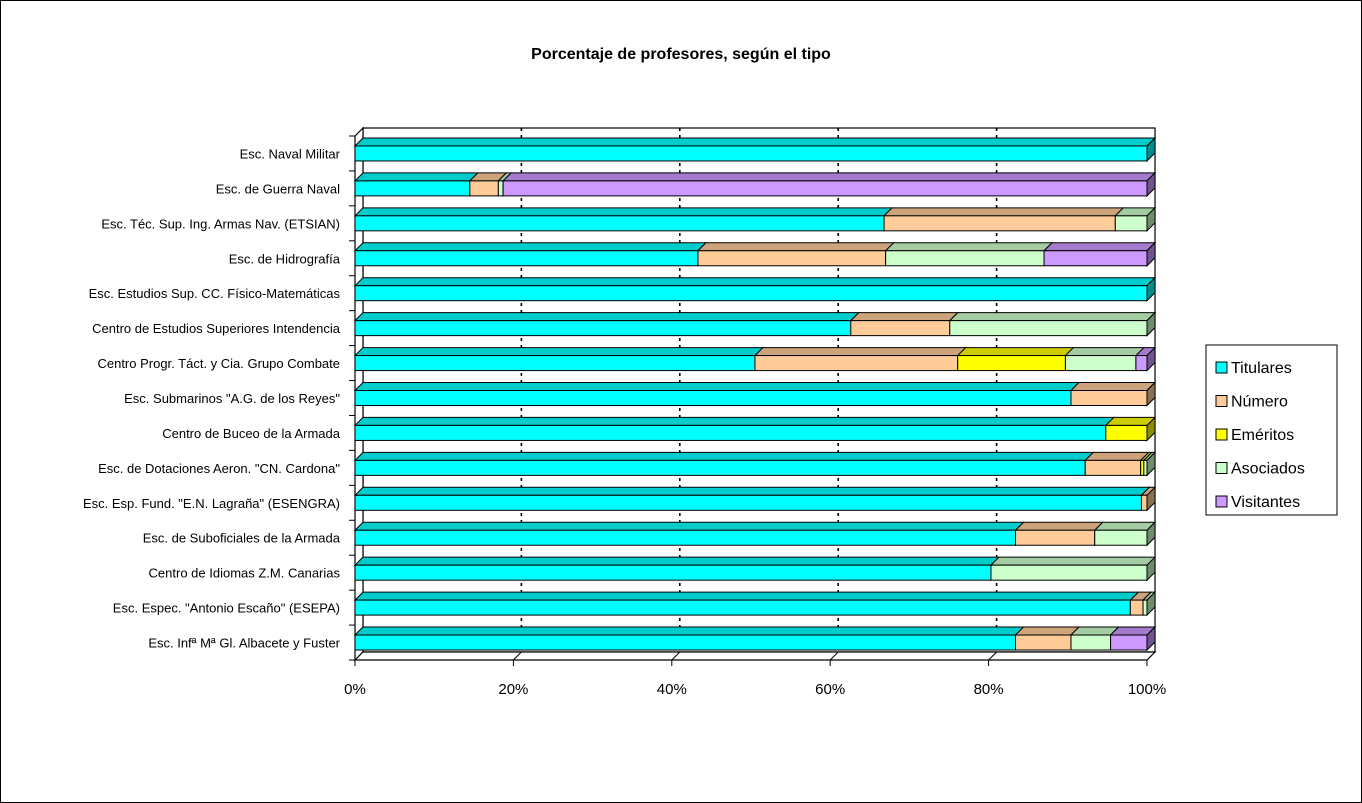 This screenshot has width=1362, height=803. Describe the element at coordinates (1253, 368) in the screenshot. I see `legend-item: Titulares` at that location.